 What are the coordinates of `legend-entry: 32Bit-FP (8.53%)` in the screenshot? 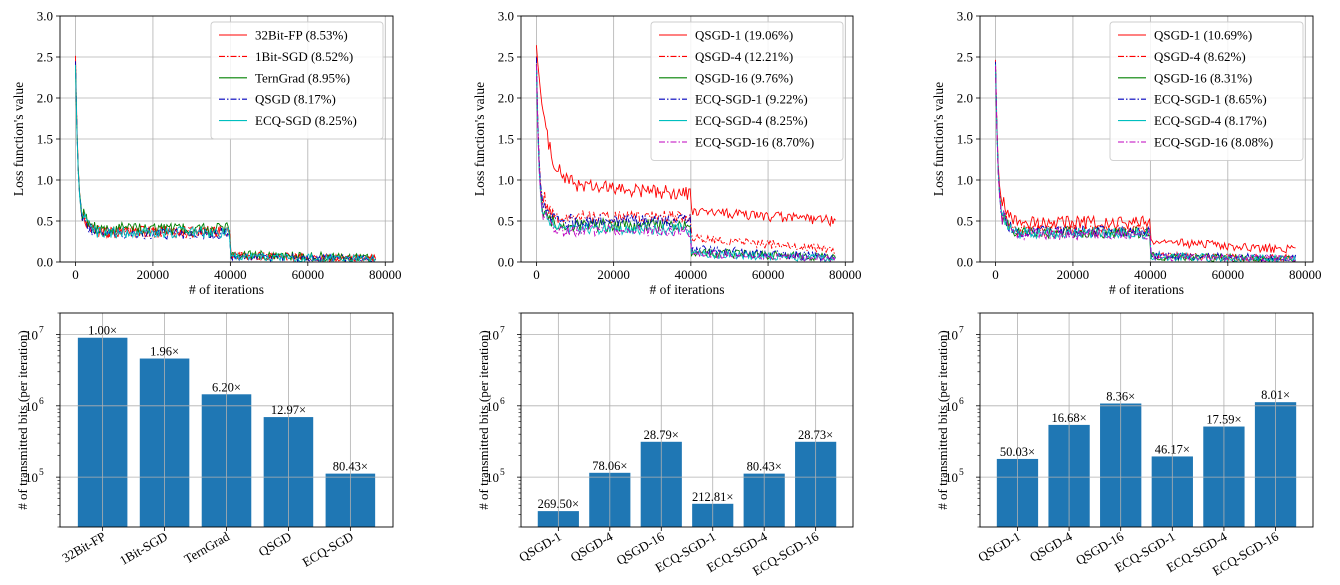 It's located at (301, 35).